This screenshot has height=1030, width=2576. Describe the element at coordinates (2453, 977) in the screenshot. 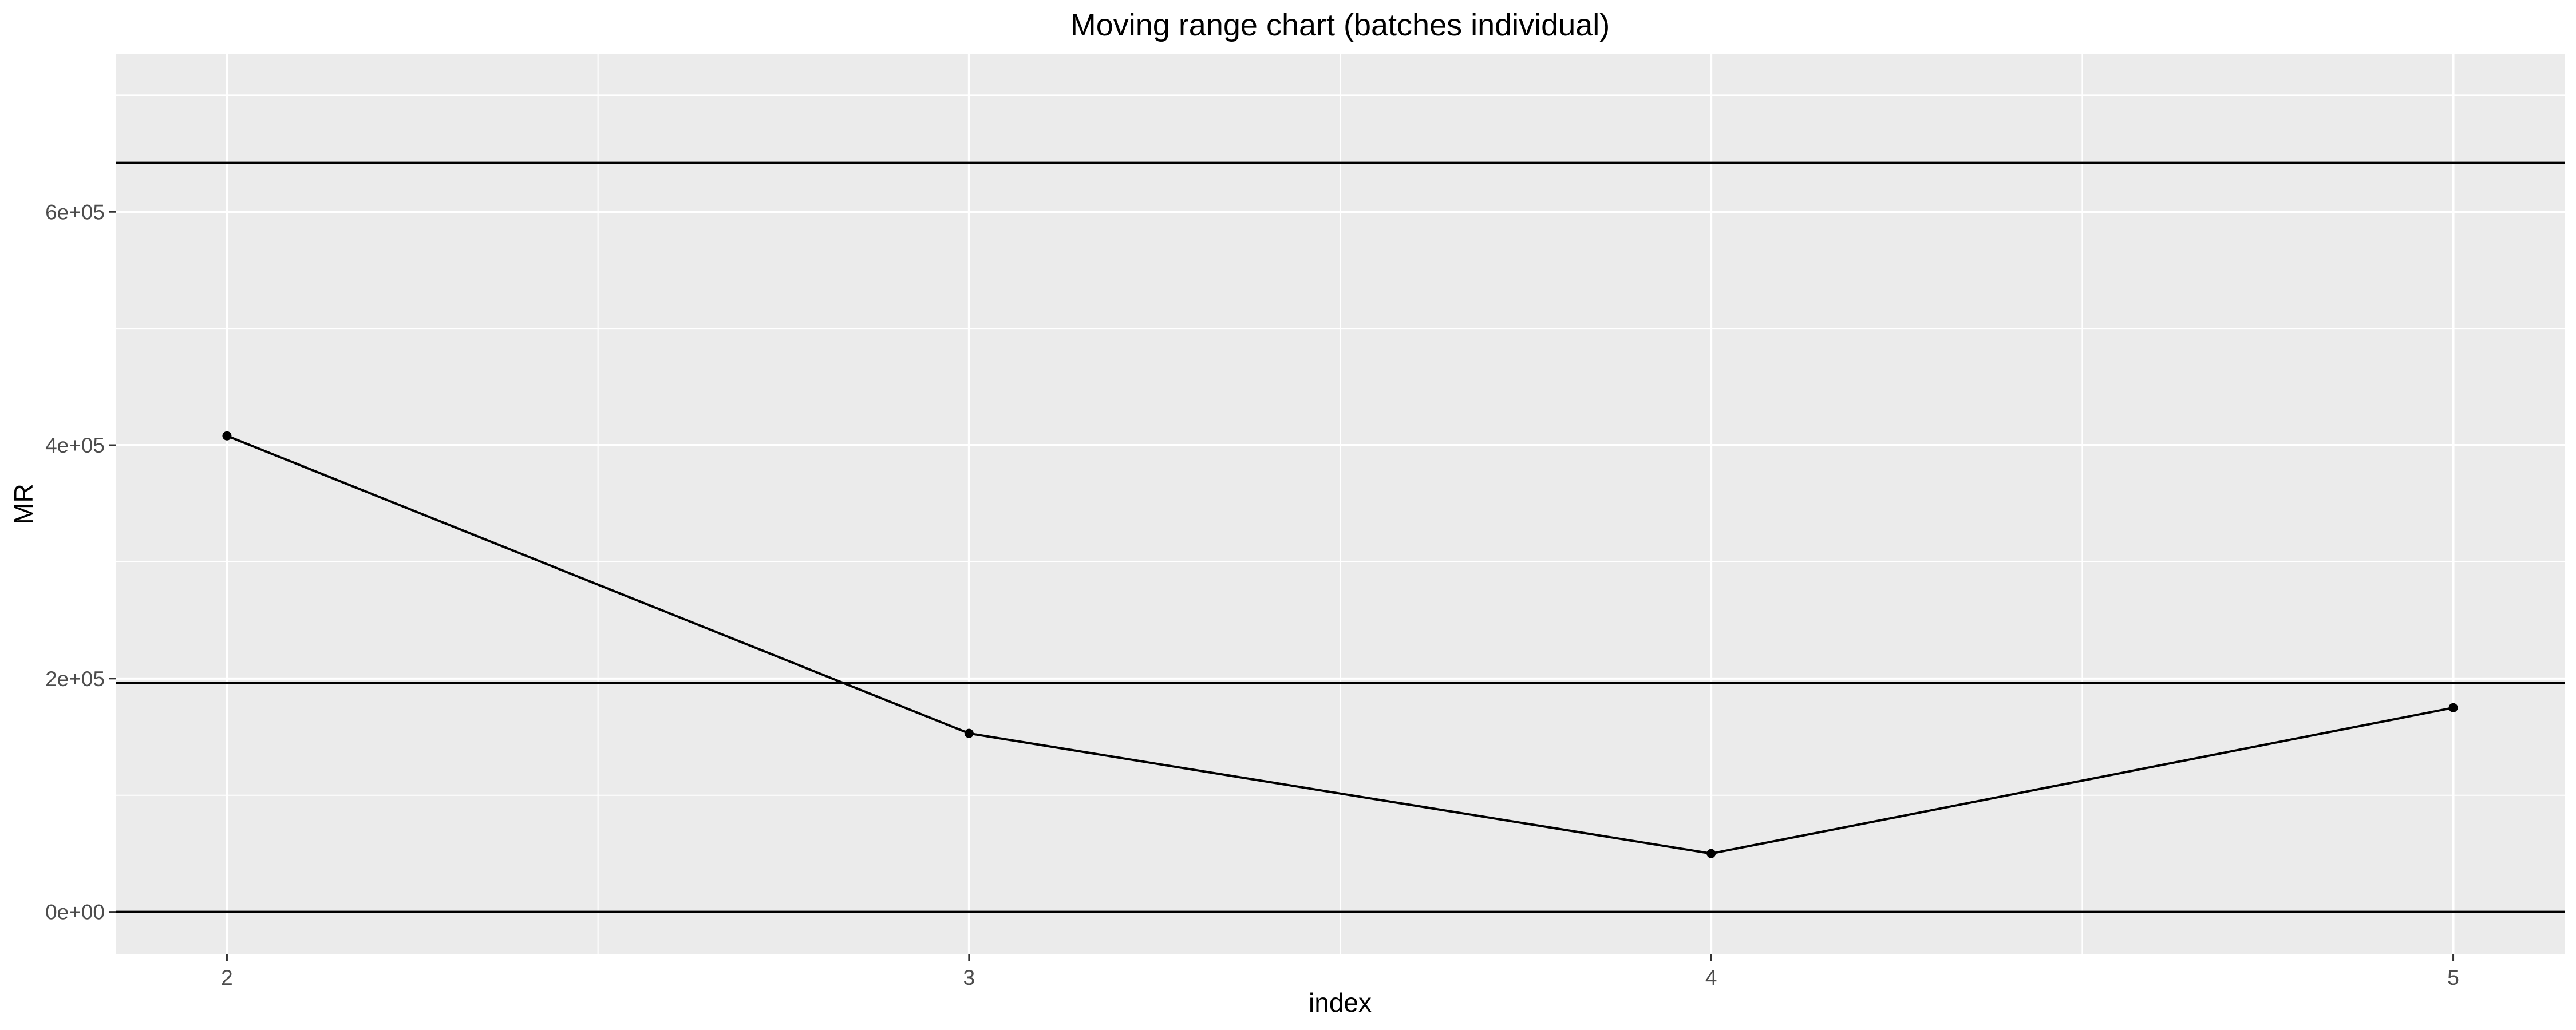

I see `x-tick-label-3: 5` at that location.